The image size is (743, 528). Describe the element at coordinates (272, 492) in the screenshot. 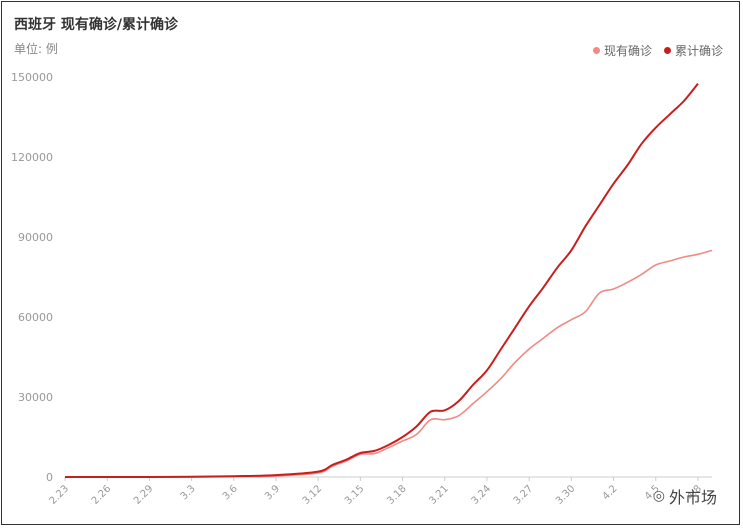

I see `x-tick-label: 3.9` at that location.